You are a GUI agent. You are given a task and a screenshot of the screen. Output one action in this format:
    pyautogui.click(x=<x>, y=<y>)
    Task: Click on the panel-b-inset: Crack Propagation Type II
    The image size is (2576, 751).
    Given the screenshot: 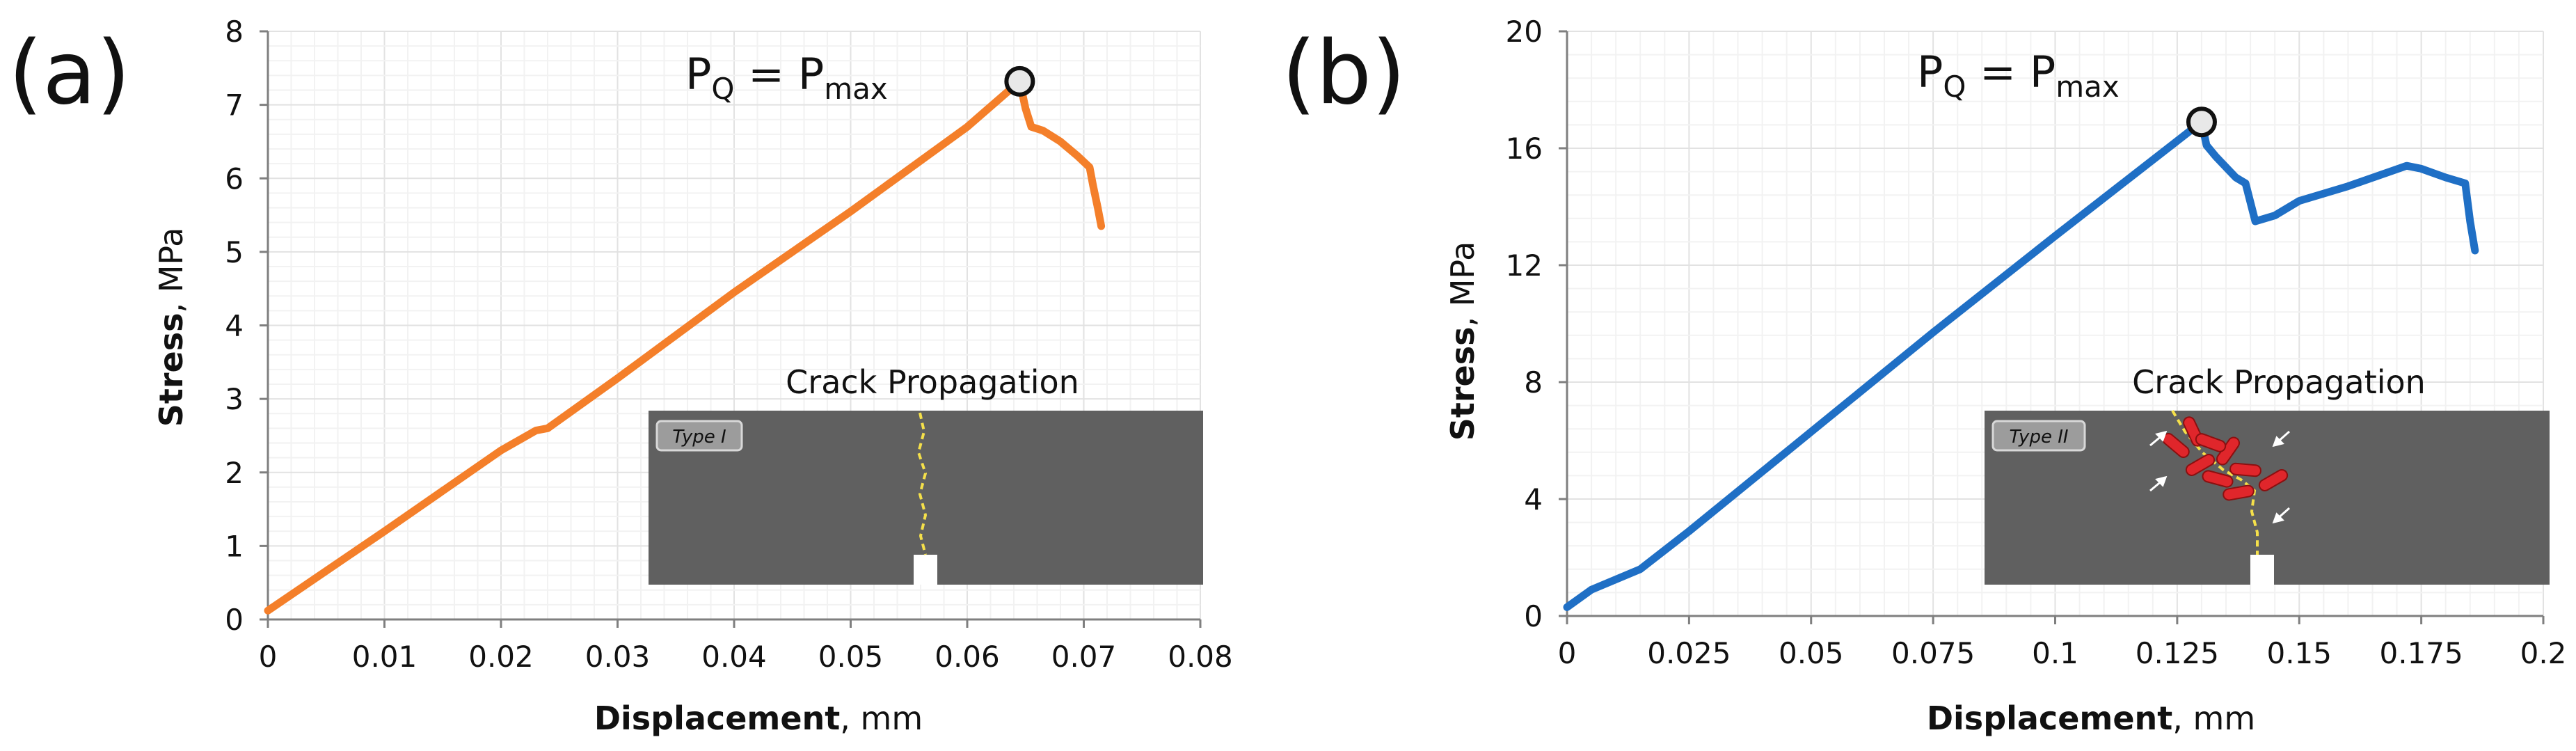 What is the action you would take?
    pyautogui.click(x=2267, y=474)
    